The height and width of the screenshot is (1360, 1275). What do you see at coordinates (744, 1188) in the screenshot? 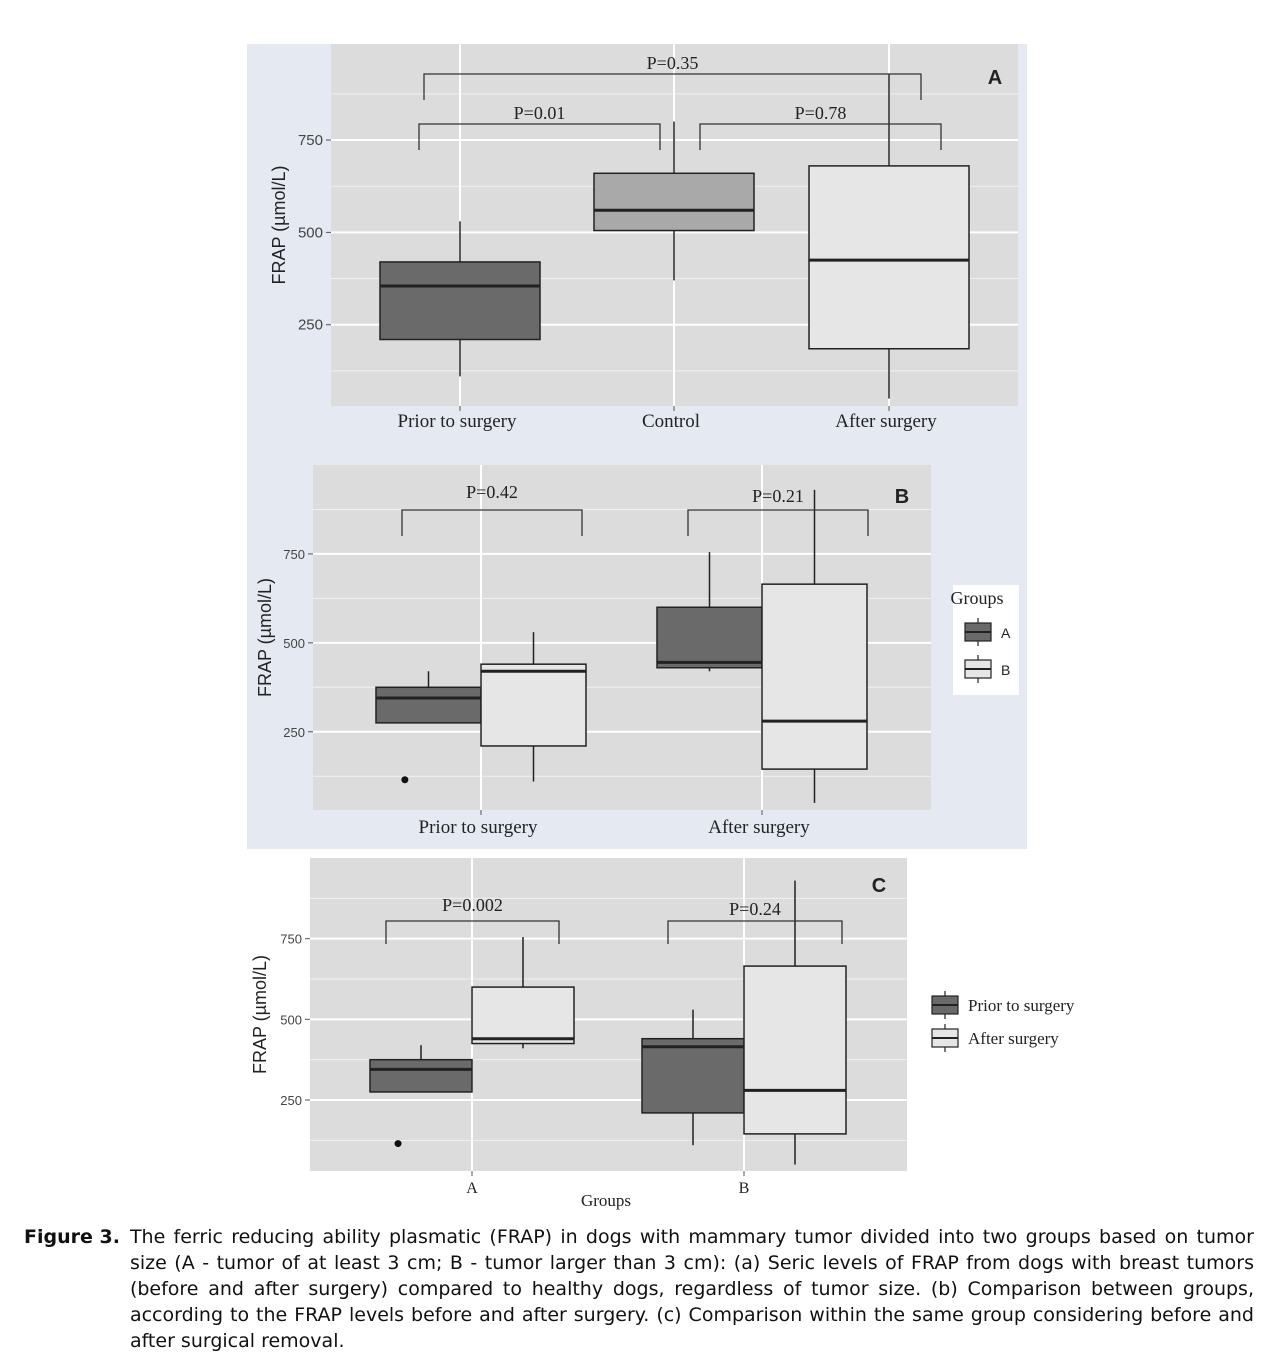
I see `x-tick-label: B` at bounding box center [744, 1188].